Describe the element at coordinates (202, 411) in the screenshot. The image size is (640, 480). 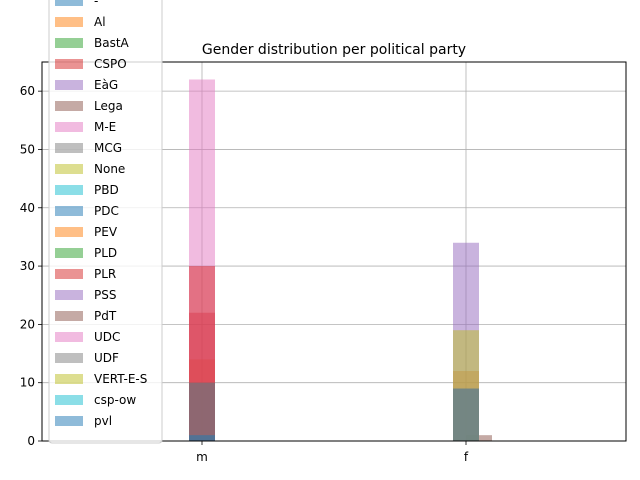
I see `bar-UDF-m` at that location.